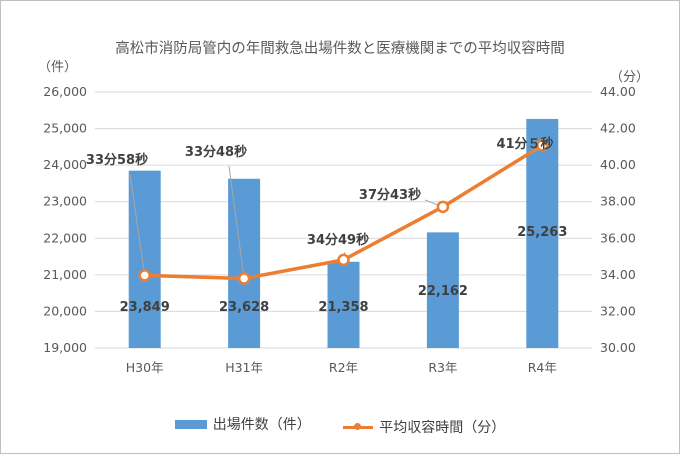  What do you see at coordinates (65, 91) in the screenshot?
I see `y-left-tick-label: 26,000` at bounding box center [65, 91].